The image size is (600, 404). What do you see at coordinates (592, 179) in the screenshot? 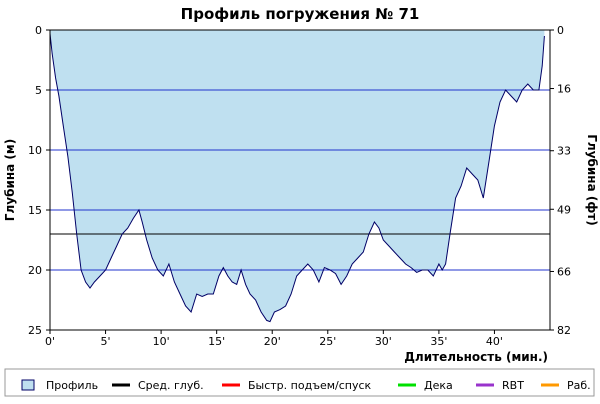
I see `y-axis-right-title: Глубина (фт)` at bounding box center [592, 179].